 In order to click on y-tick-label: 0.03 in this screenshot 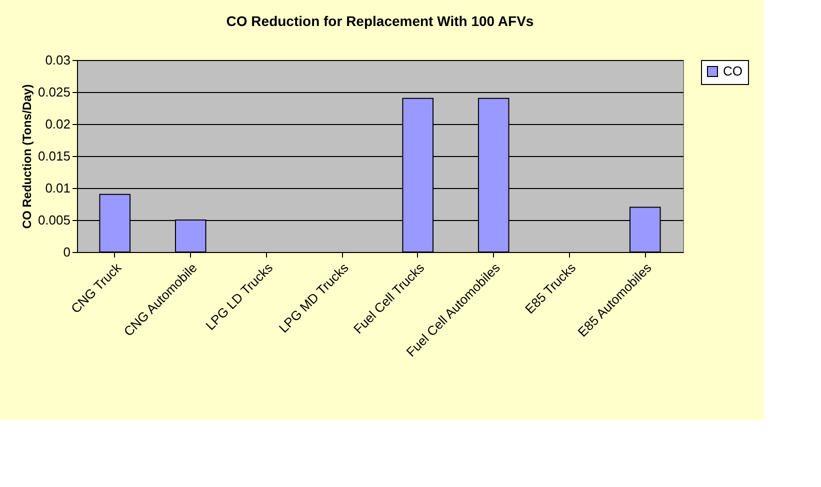, I will do `click(57, 60)`.